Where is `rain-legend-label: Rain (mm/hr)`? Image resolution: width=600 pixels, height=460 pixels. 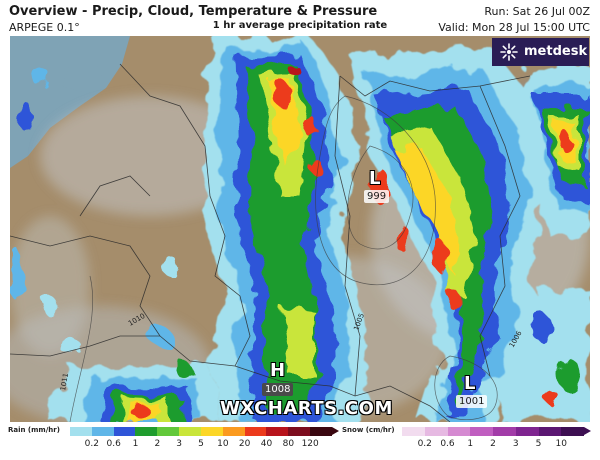 rain-legend-label: Rain (mm/hr) is located at coordinates (34, 430).